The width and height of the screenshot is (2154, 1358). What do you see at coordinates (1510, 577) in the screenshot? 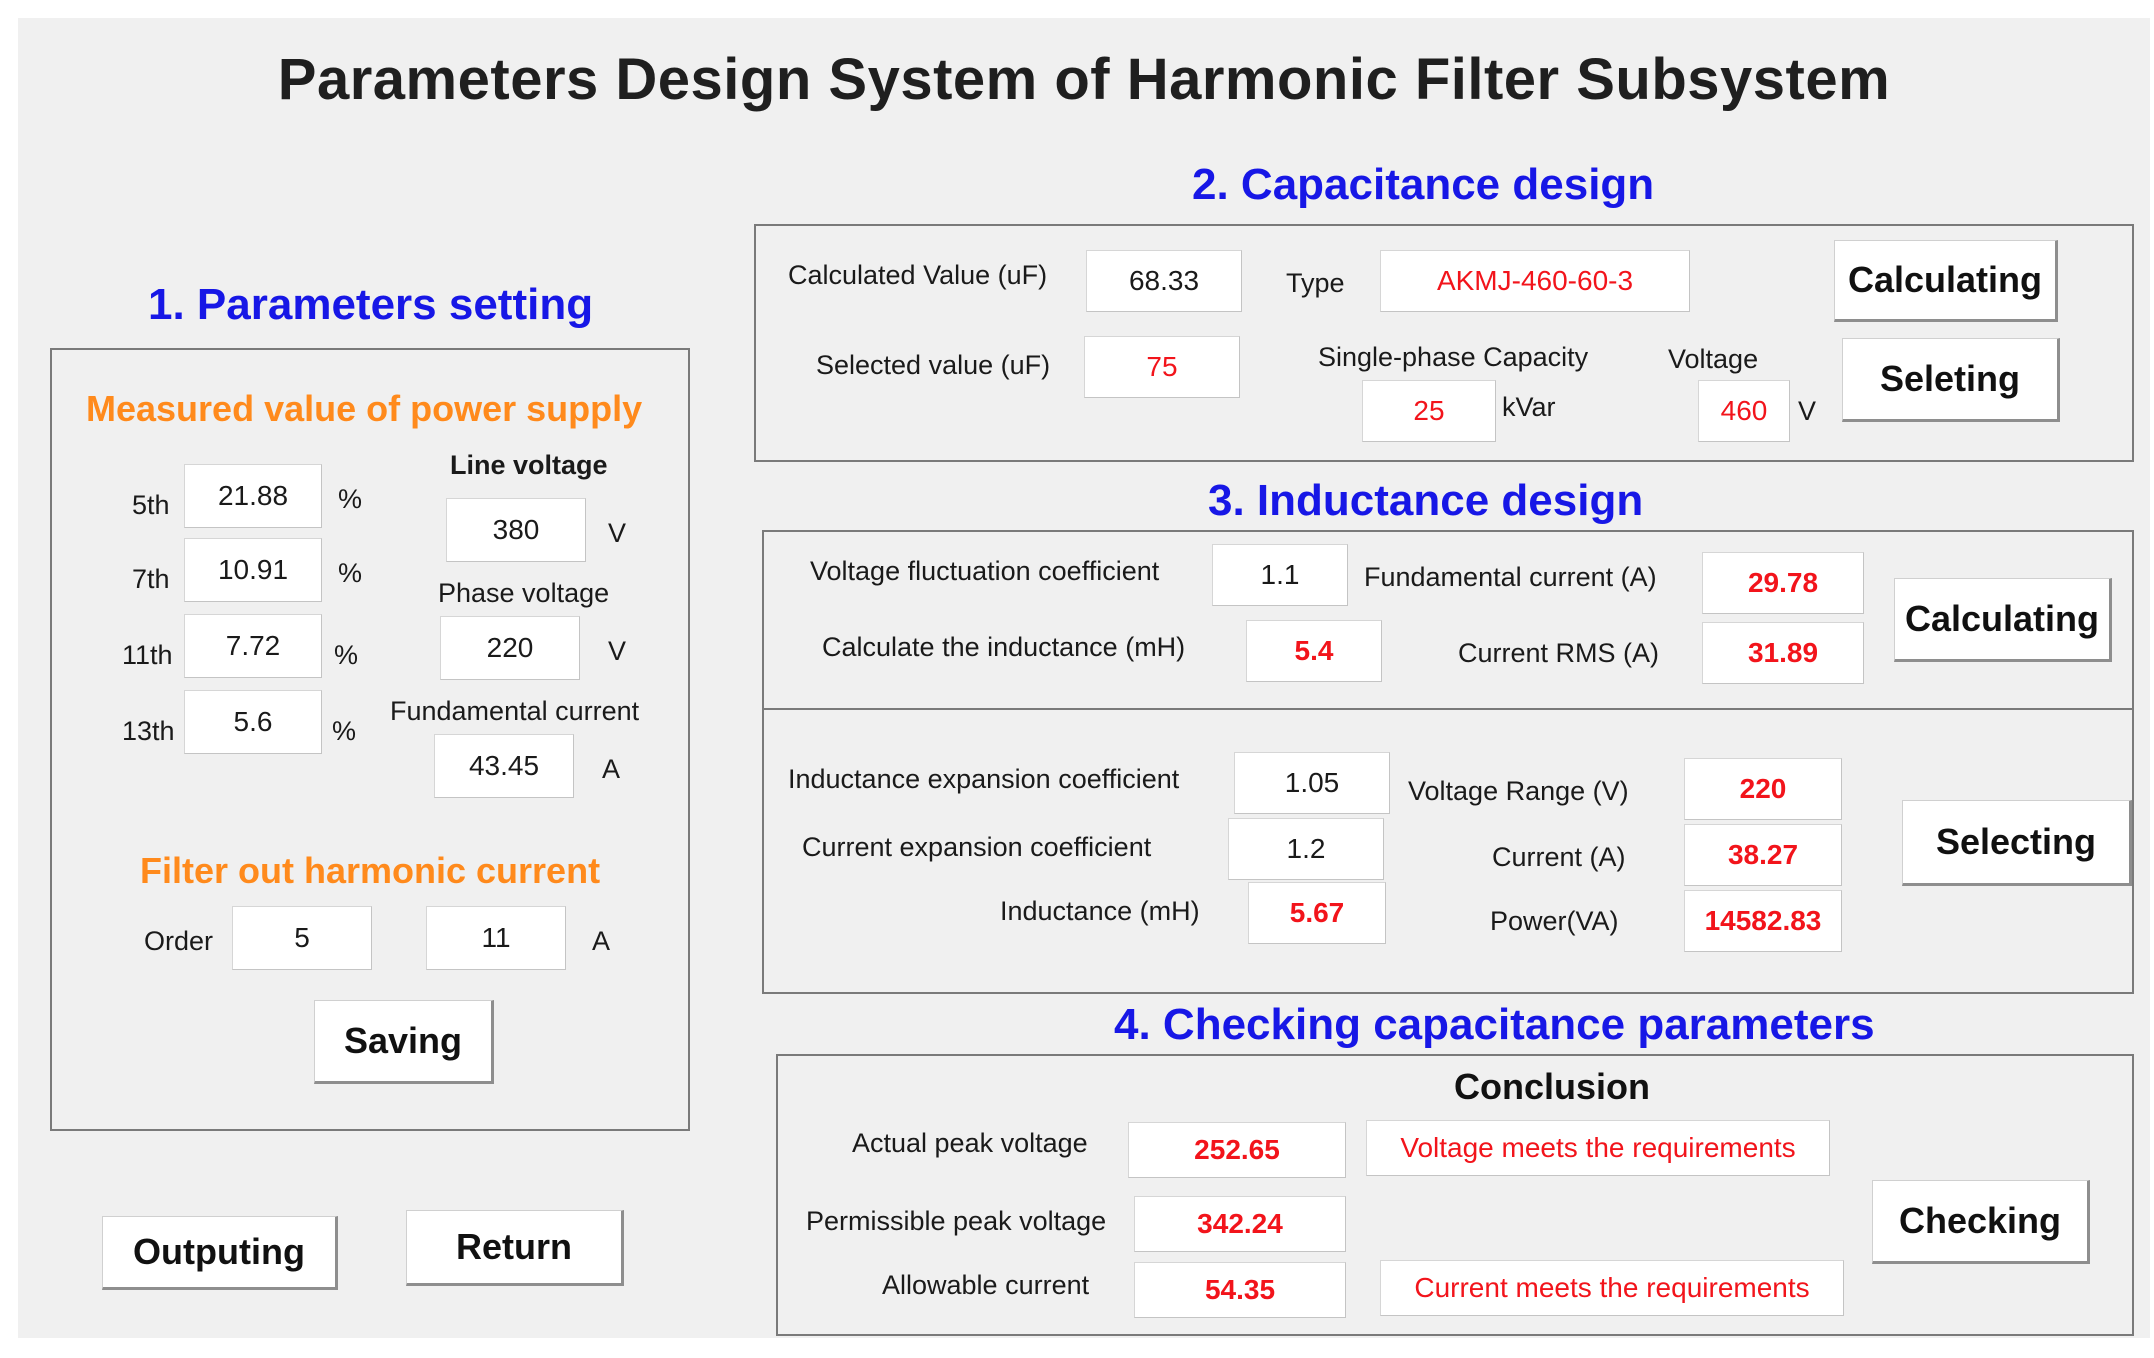
I see `fundamental-current-a-label: Fundamental current (A)` at bounding box center [1510, 577].